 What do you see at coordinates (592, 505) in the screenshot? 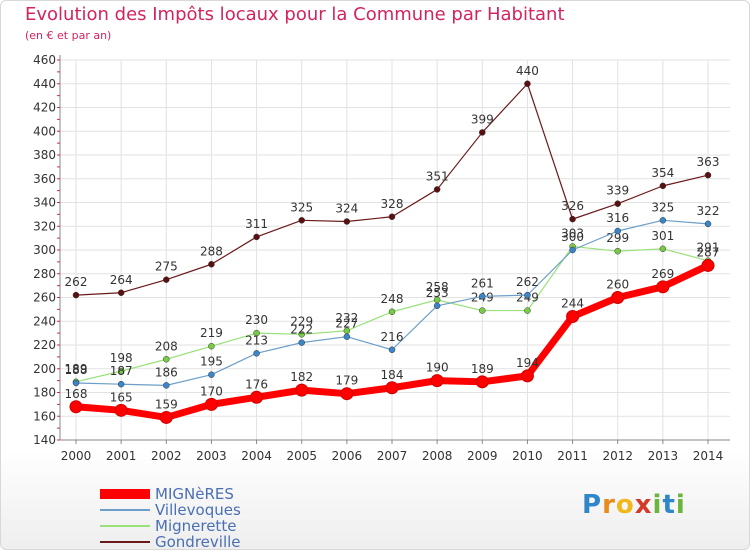
I see `logo-letter: P` at bounding box center [592, 505].